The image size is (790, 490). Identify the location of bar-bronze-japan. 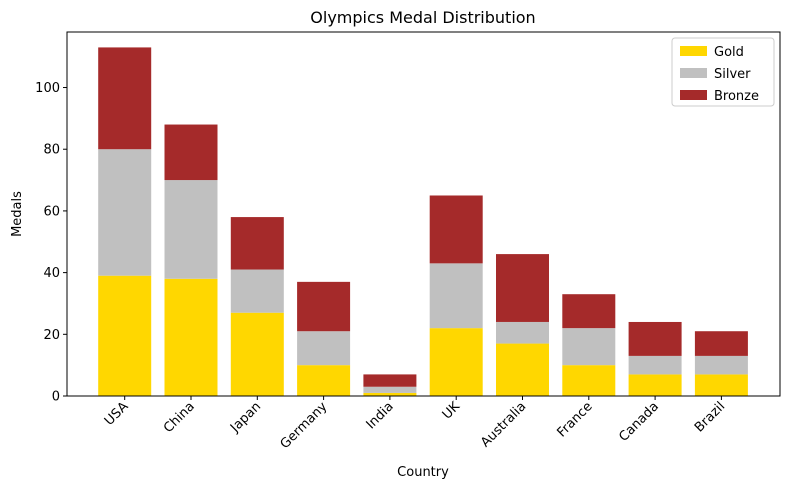
(257, 243).